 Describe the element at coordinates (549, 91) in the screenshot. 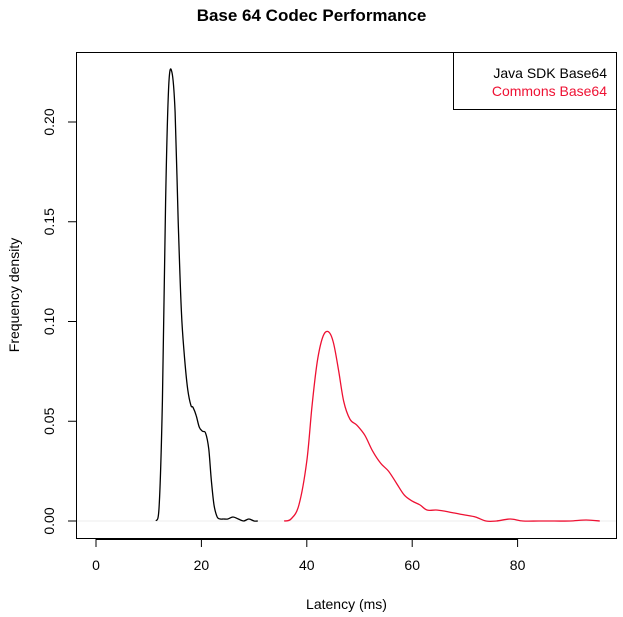

I see `legend-item-commons: Commons Base64` at that location.